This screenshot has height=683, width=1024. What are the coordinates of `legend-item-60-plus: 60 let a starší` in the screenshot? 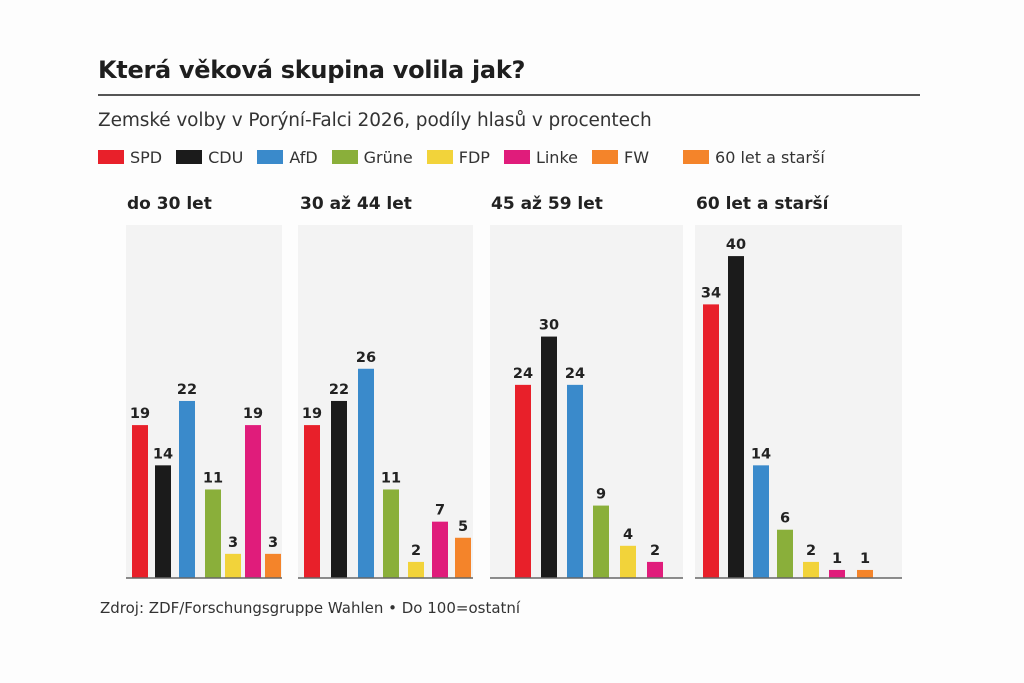 It's located at (754, 157).